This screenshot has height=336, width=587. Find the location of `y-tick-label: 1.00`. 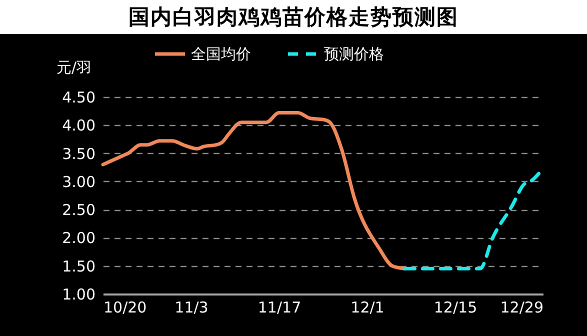

y-tick-label: 1.00 is located at coordinates (79, 295).